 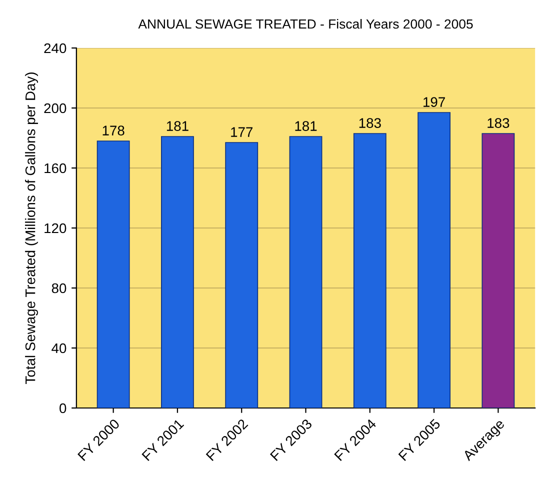 I want to click on data-label: 178, so click(x=113, y=131).